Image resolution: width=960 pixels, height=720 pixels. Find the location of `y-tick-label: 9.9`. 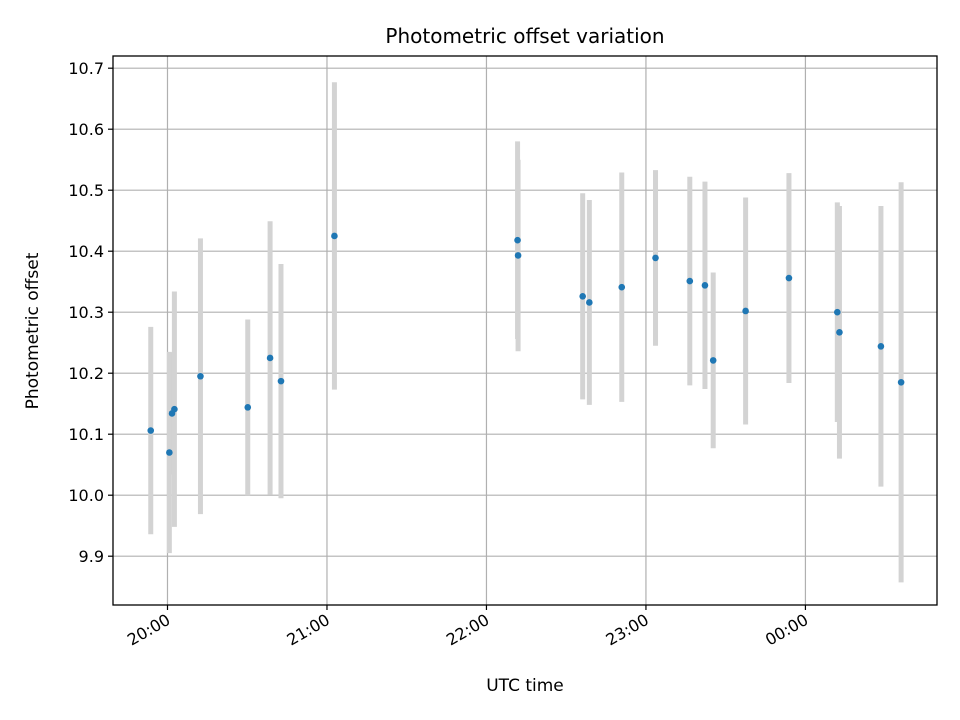

y-tick-label: 9.9 is located at coordinates (91, 556).